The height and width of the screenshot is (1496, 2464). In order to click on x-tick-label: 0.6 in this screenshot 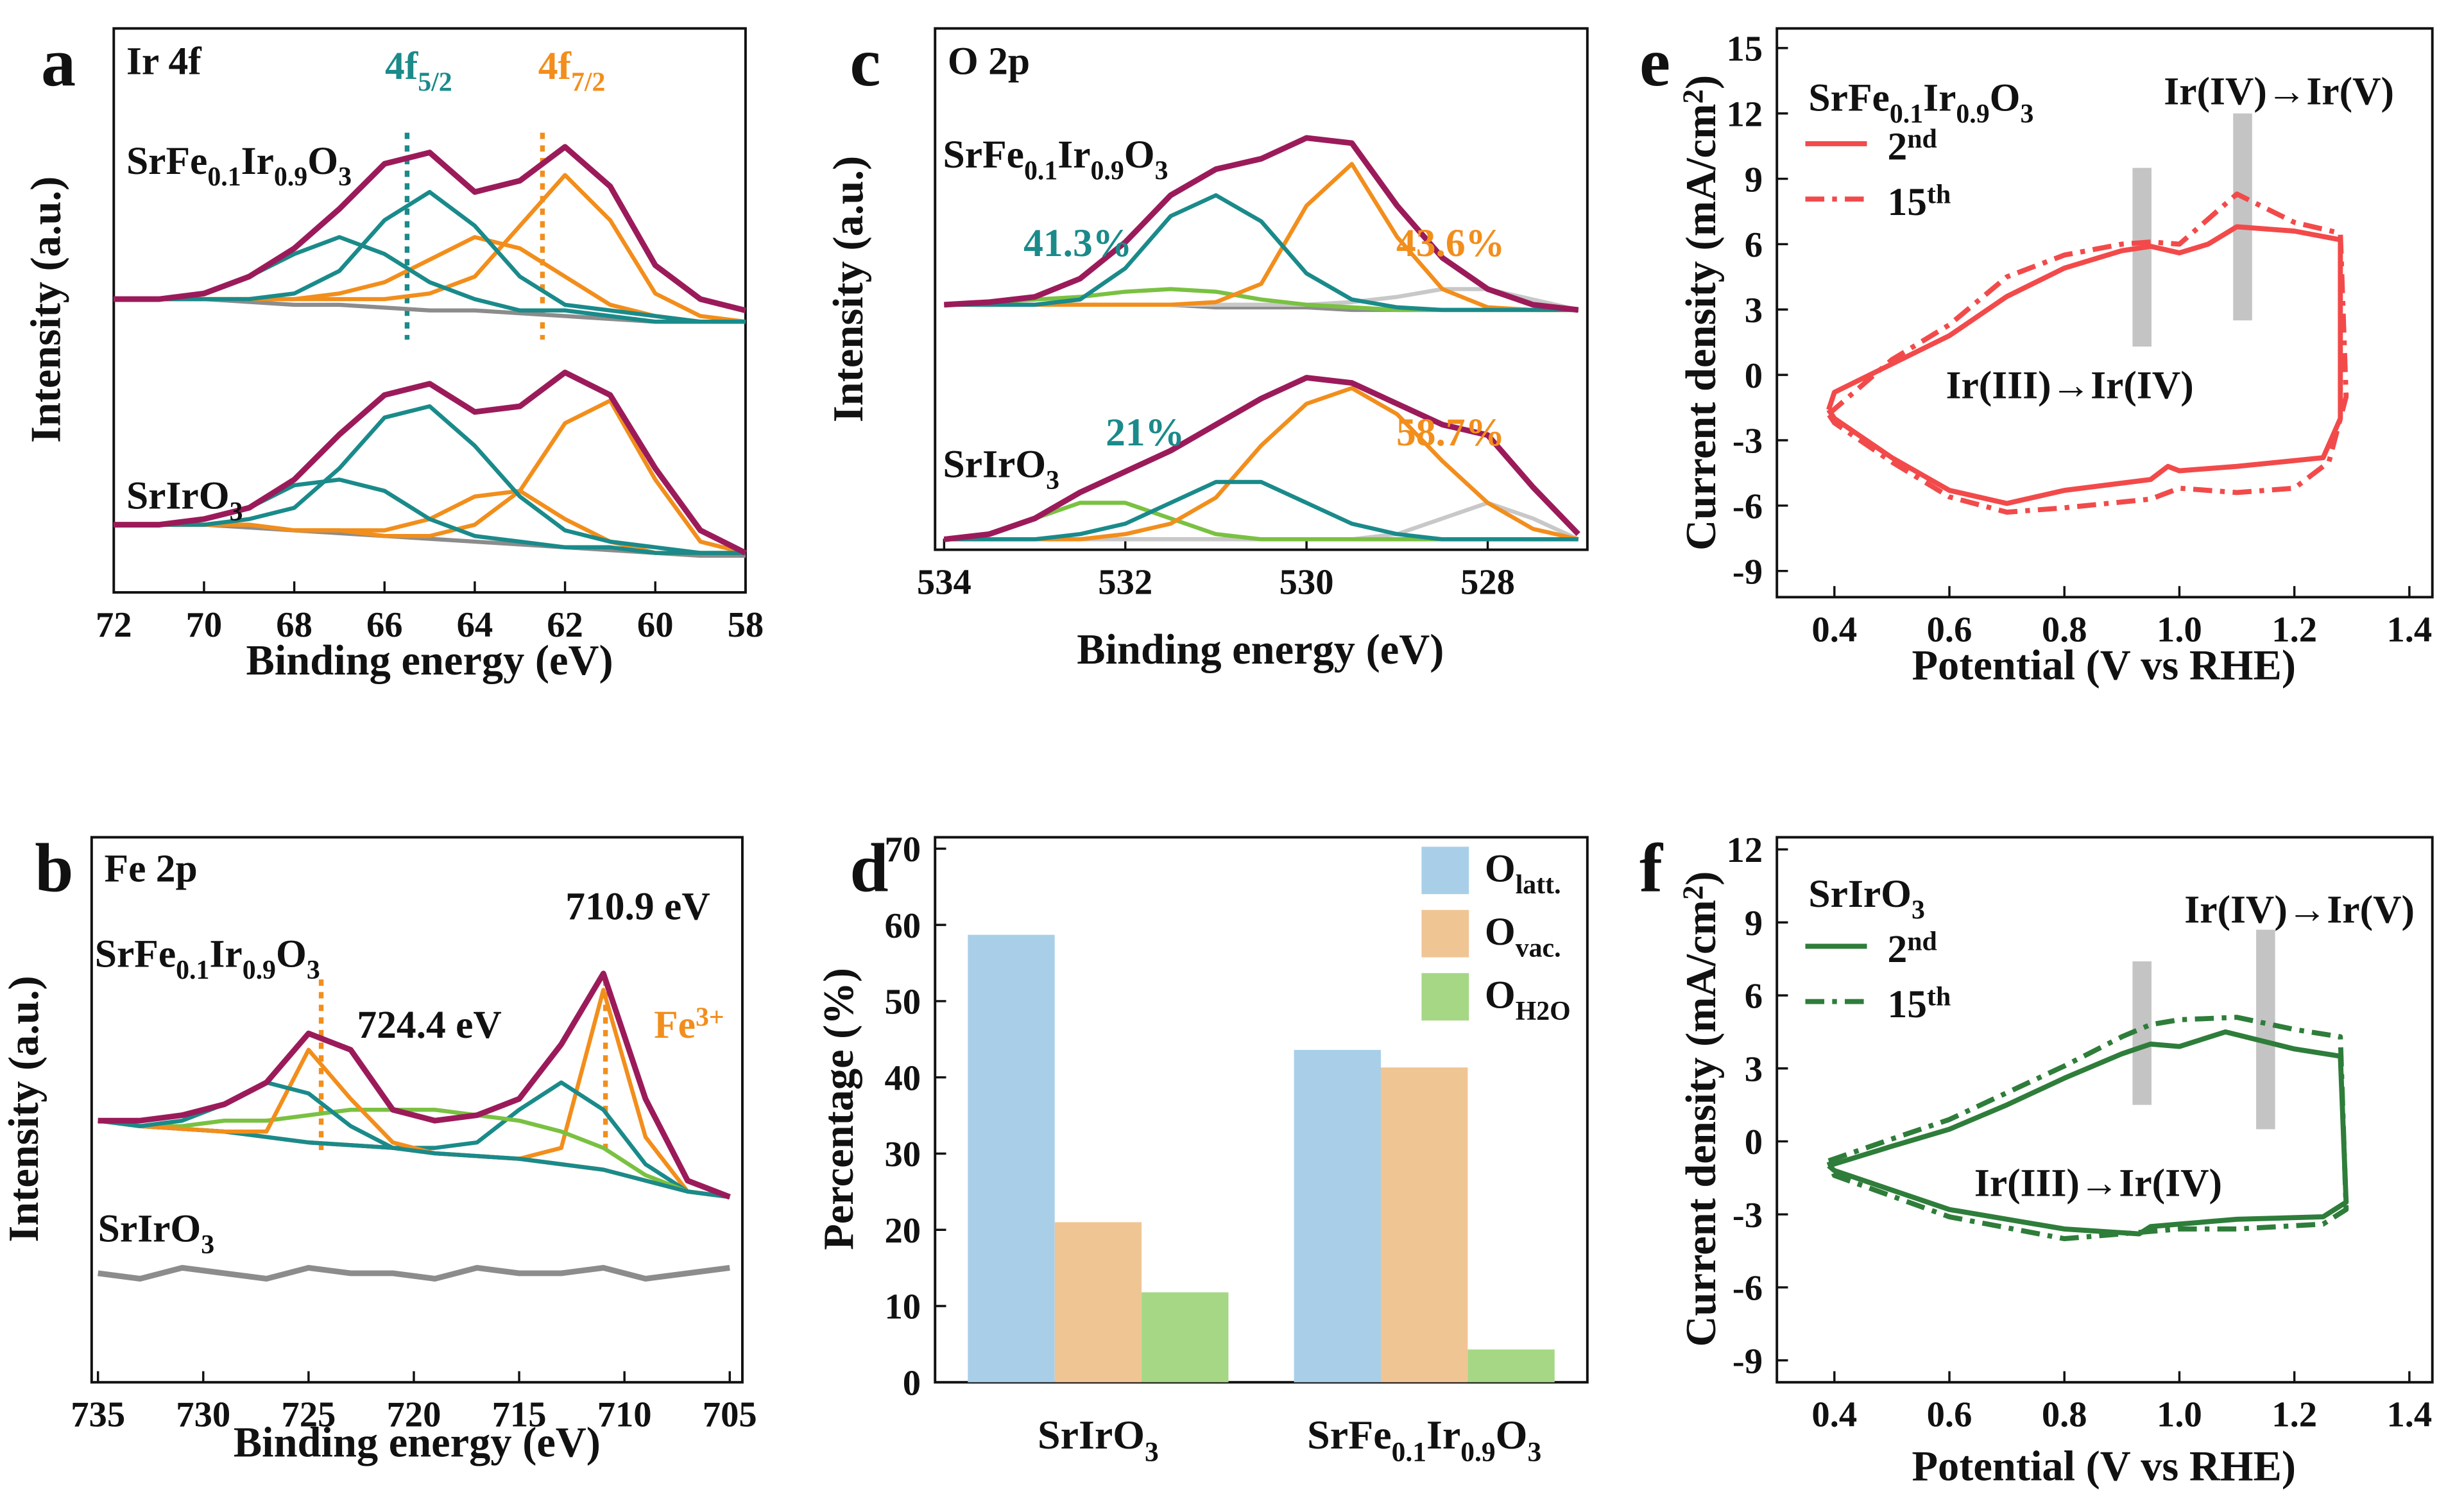, I will do `click(1950, 1415)`.